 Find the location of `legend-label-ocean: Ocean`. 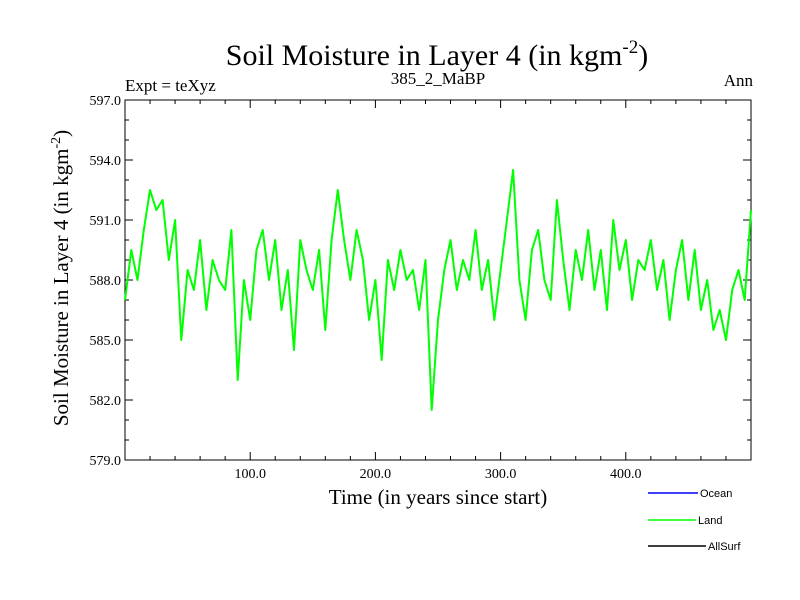

legend-label-ocean: Ocean is located at coordinates (716, 494).